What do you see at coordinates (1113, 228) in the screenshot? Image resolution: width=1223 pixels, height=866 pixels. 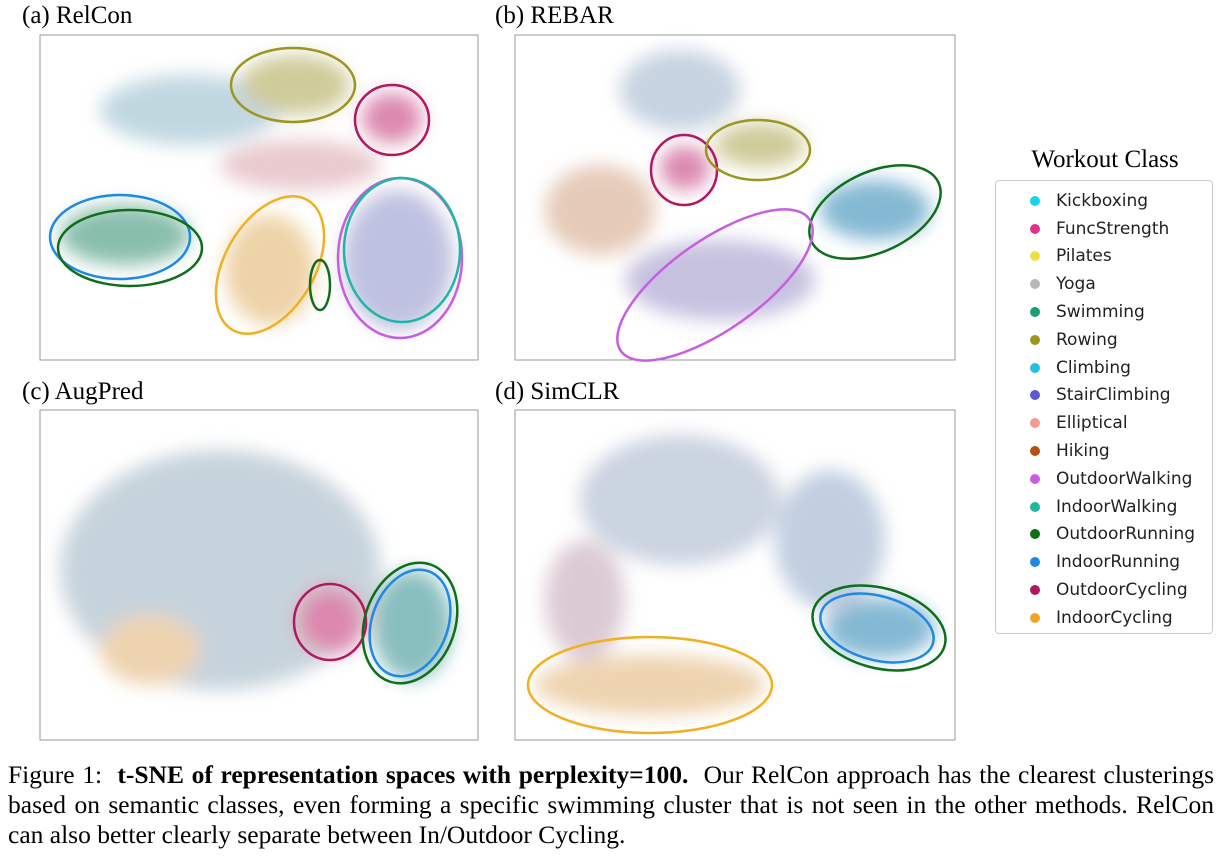 I see `legend-label: FuncStrength` at bounding box center [1113, 228].